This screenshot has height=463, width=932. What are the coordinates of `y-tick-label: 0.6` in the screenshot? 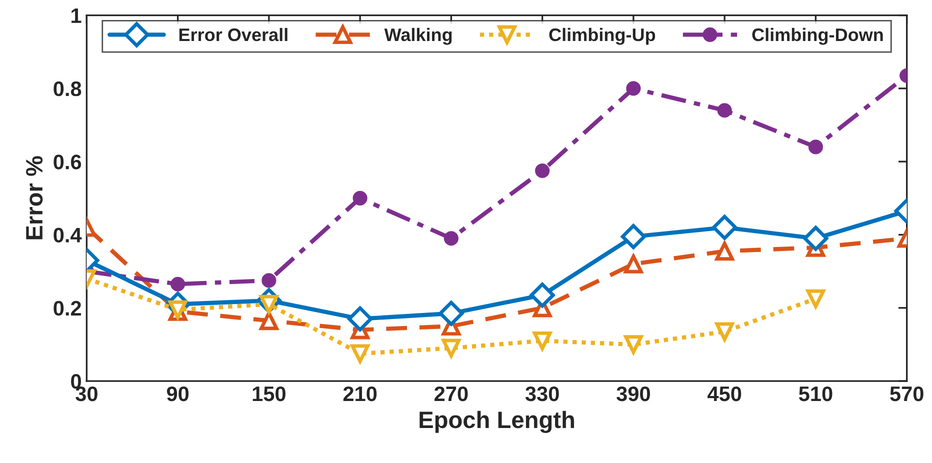 It's located at (68, 162).